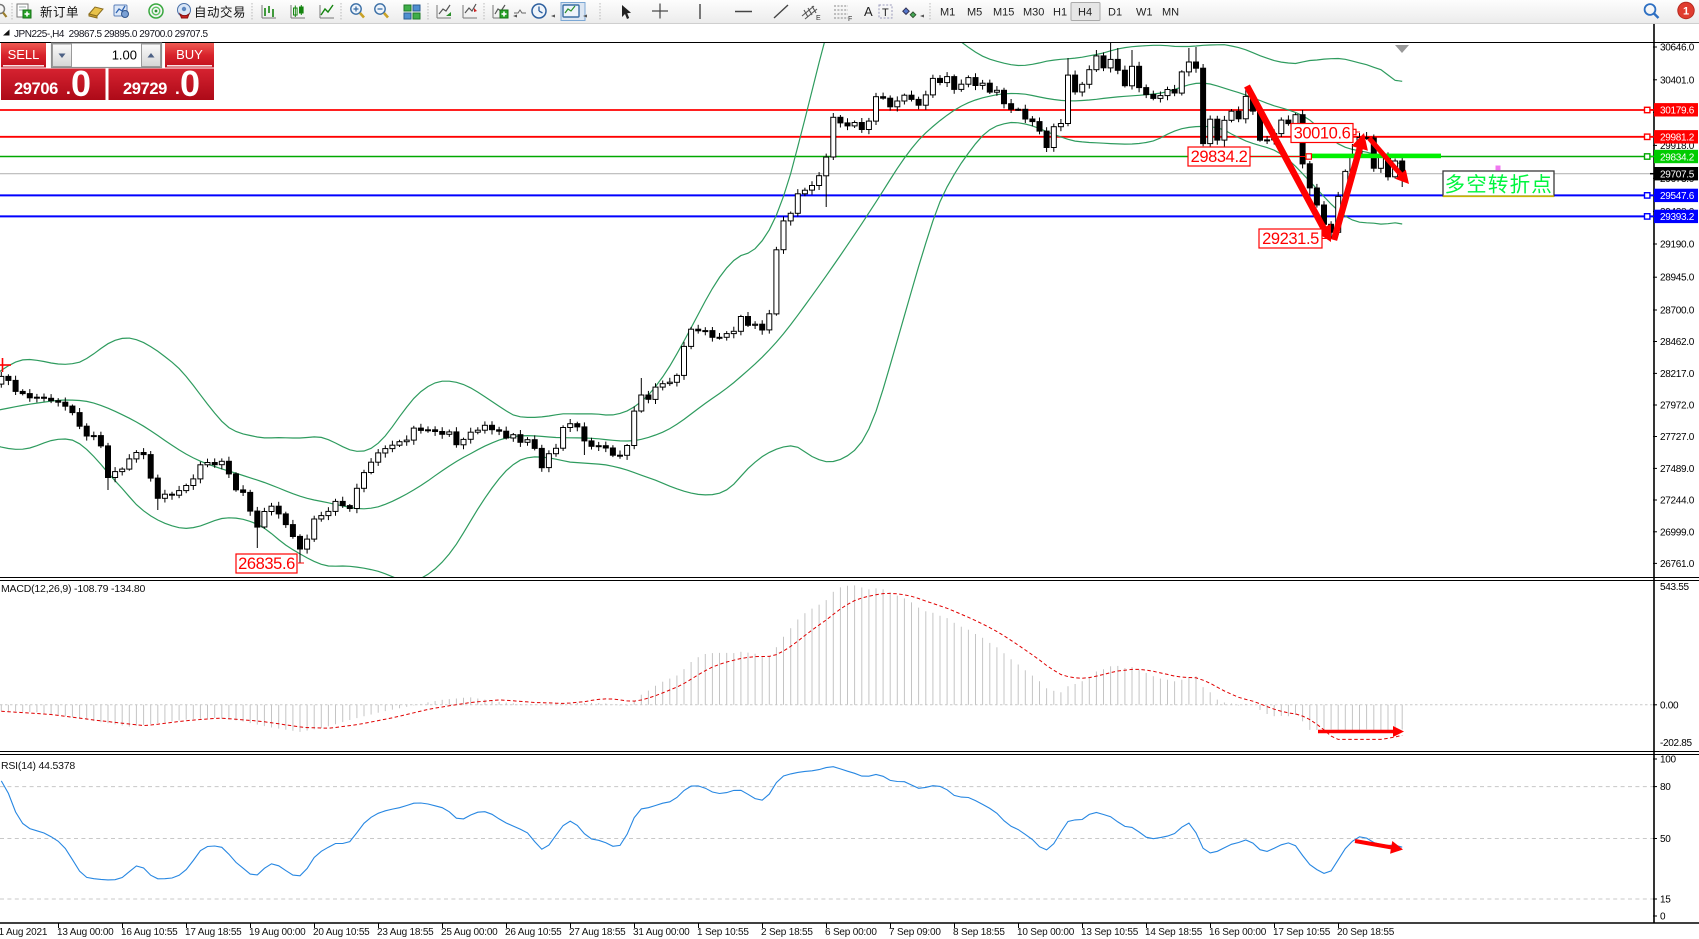 The image size is (1699, 939). What do you see at coordinates (947, 13) in the screenshot?
I see `svg-text: M1` at bounding box center [947, 13].